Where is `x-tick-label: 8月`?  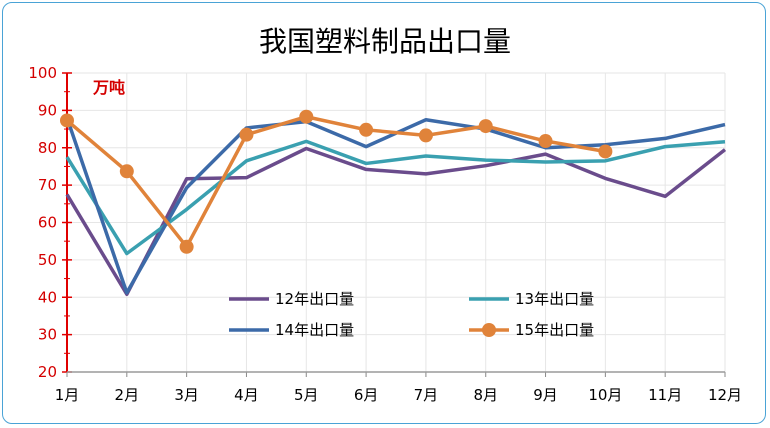 x-tick-label: 8月 is located at coordinates (485, 395).